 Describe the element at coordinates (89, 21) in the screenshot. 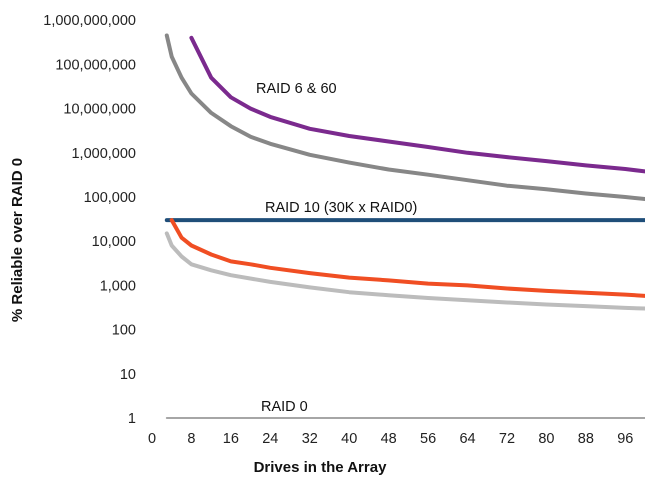

I see `y-tick-label: 1,000,000,000` at that location.